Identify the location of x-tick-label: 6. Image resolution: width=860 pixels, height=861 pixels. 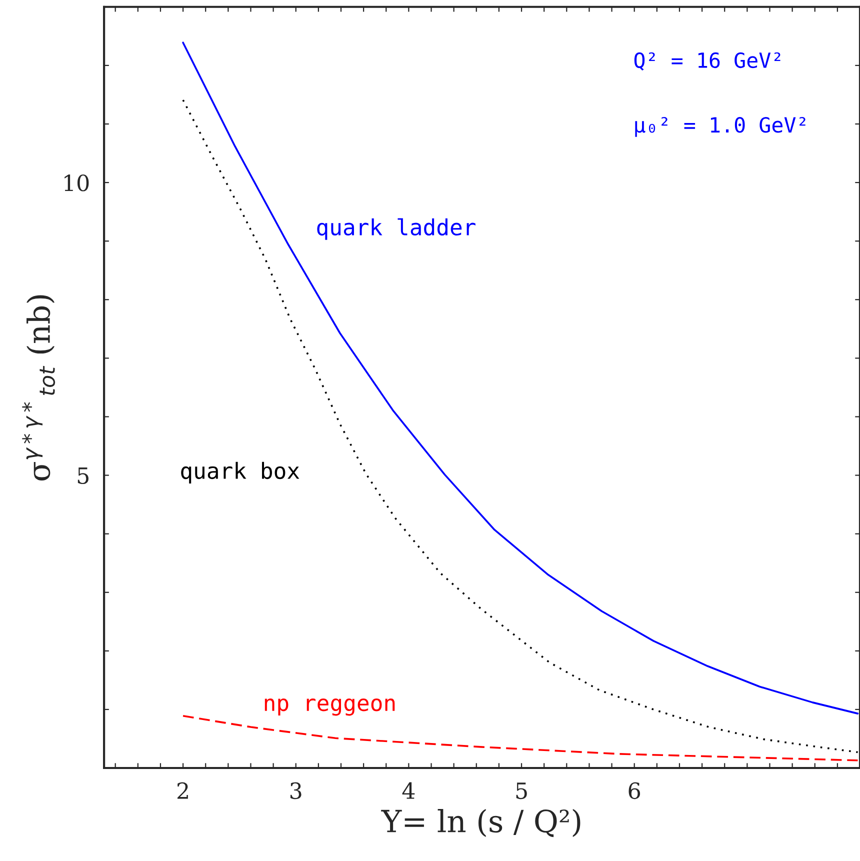
(634, 791).